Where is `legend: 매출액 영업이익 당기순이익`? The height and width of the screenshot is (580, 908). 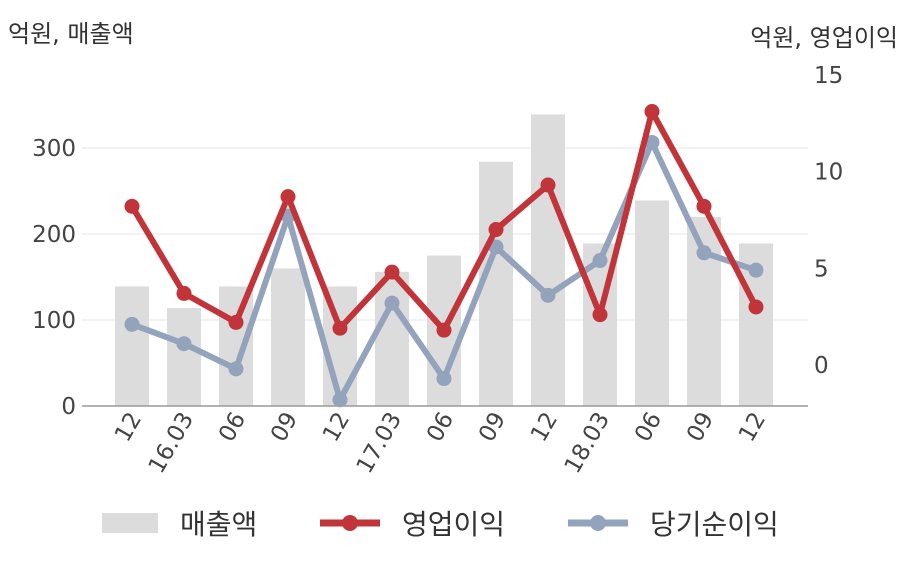
legend: 매출액 영업이익 당기순이익 is located at coordinates (454, 523).